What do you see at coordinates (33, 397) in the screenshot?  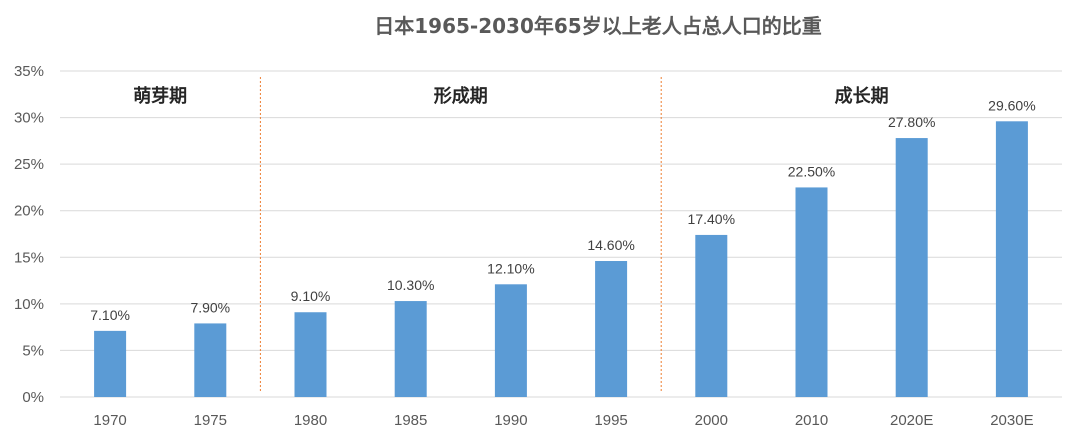 I see `y-tick-label: 0%` at bounding box center [33, 397].